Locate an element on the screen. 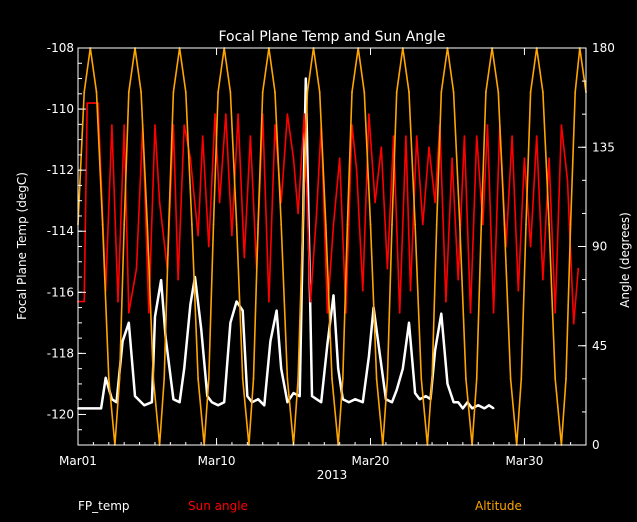 The image size is (637, 522). x-tick-label: Mar20 is located at coordinates (371, 461).